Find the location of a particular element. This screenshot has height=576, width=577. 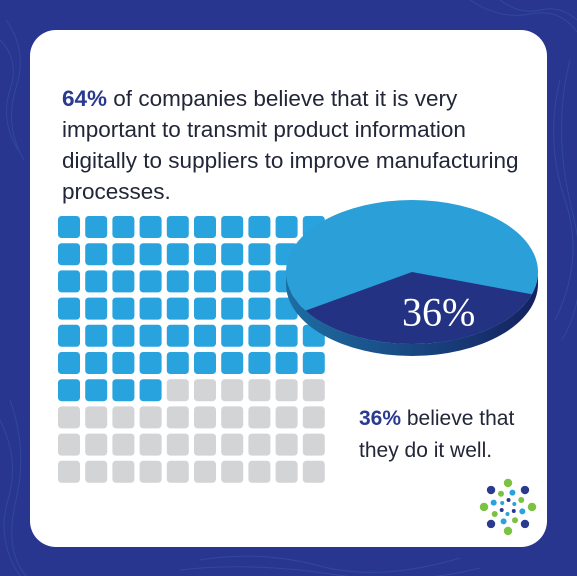

pie-slice-label: 36% is located at coordinates (438, 311).